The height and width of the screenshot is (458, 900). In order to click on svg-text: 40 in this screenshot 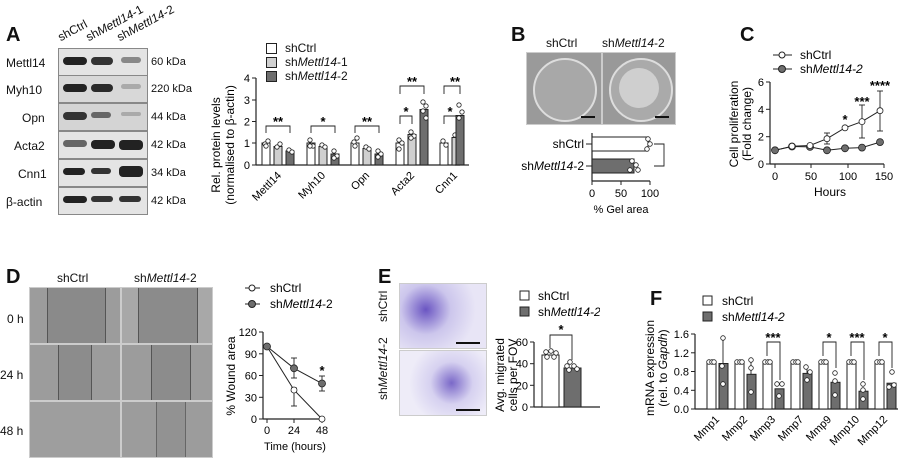, I will do `click(522, 365)`.